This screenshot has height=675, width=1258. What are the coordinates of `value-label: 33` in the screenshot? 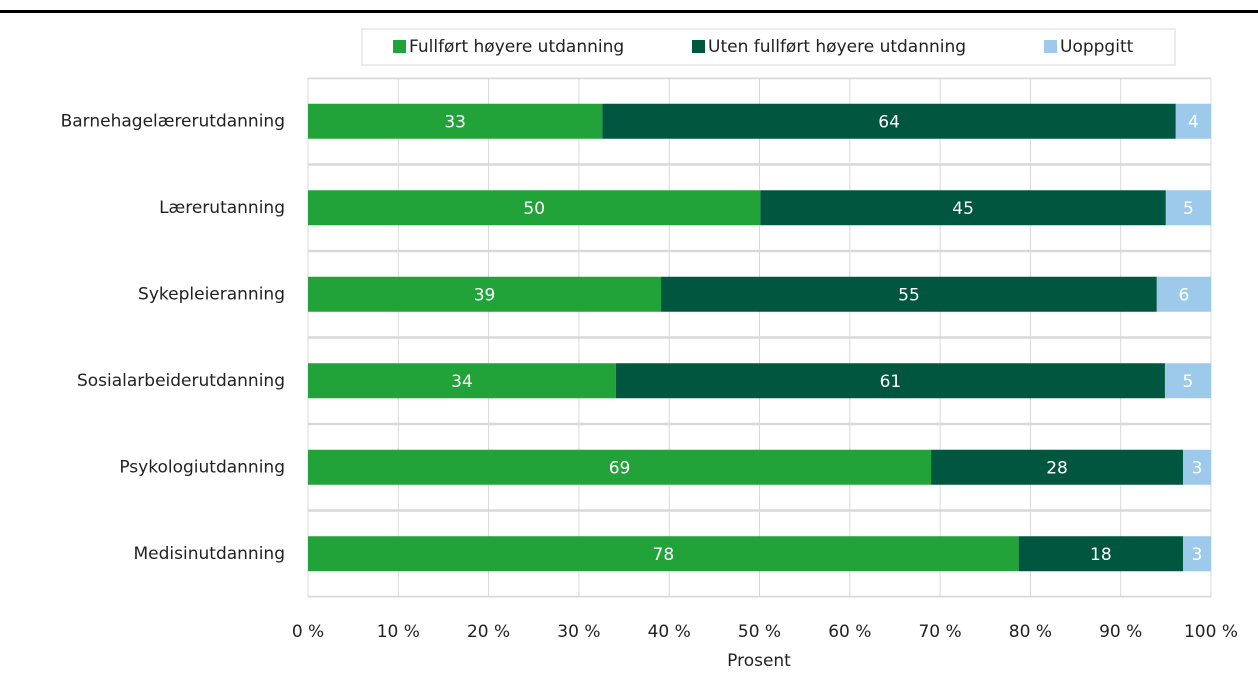 It's located at (455, 122).